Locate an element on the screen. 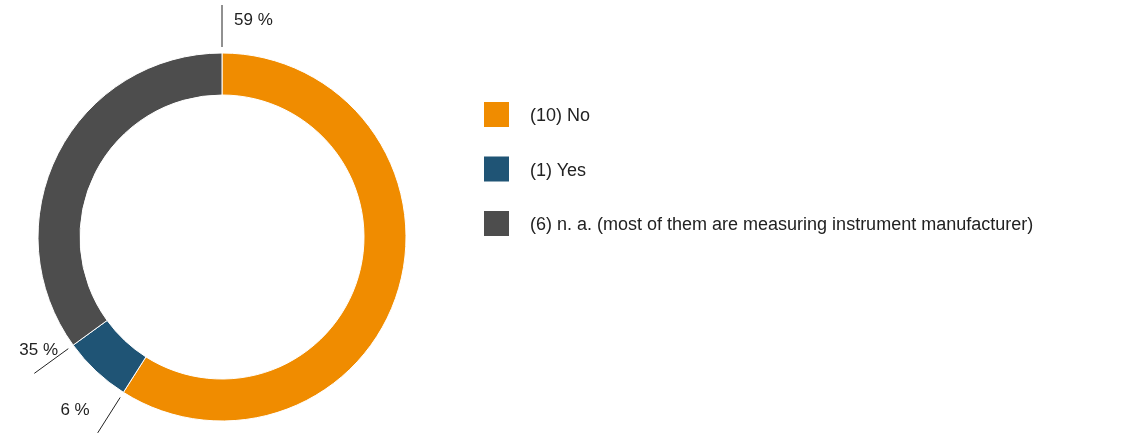 The height and width of the screenshot is (436, 1137). legend-label: (10) No is located at coordinates (560, 115).